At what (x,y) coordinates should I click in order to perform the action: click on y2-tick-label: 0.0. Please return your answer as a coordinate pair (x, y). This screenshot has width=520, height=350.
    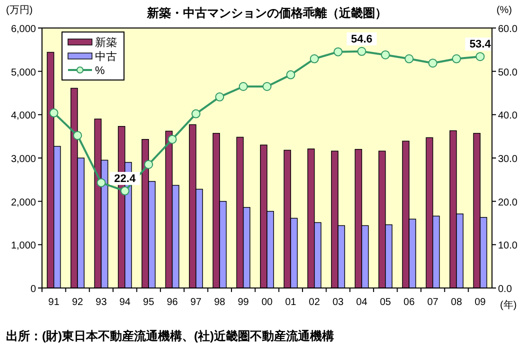
    Looking at the image, I should click on (505, 289).